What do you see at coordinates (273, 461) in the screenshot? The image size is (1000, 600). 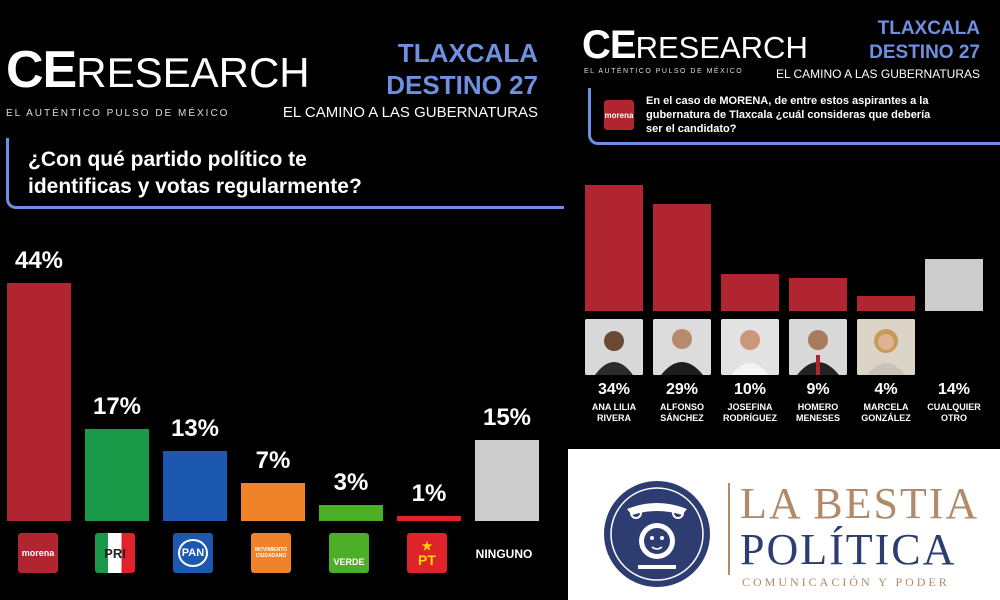 I see `bar-label-mc: 7%` at bounding box center [273, 461].